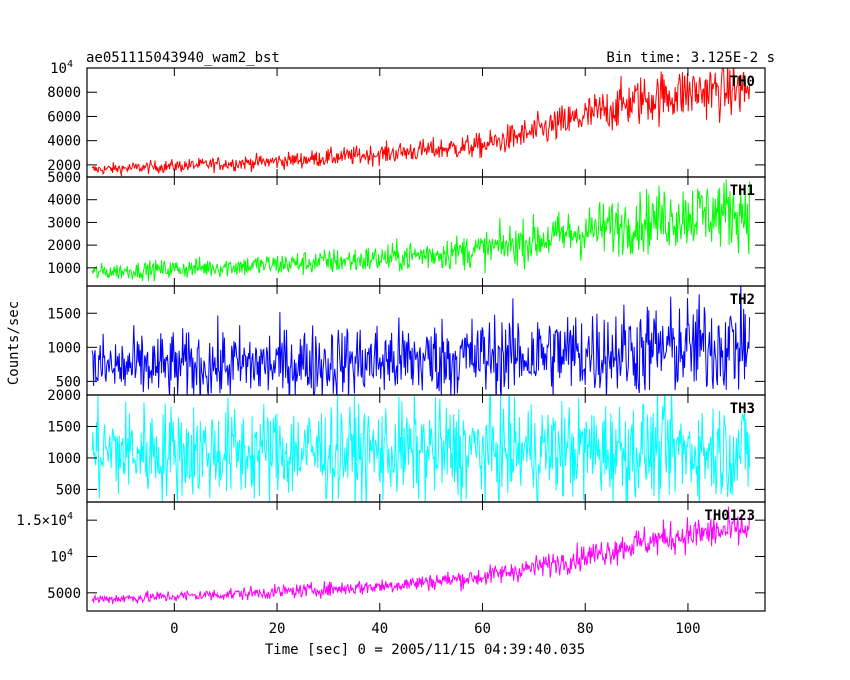 The height and width of the screenshot is (680, 850). Describe the element at coordinates (421, 122) in the screenshot. I see `series-line-th0` at that location.